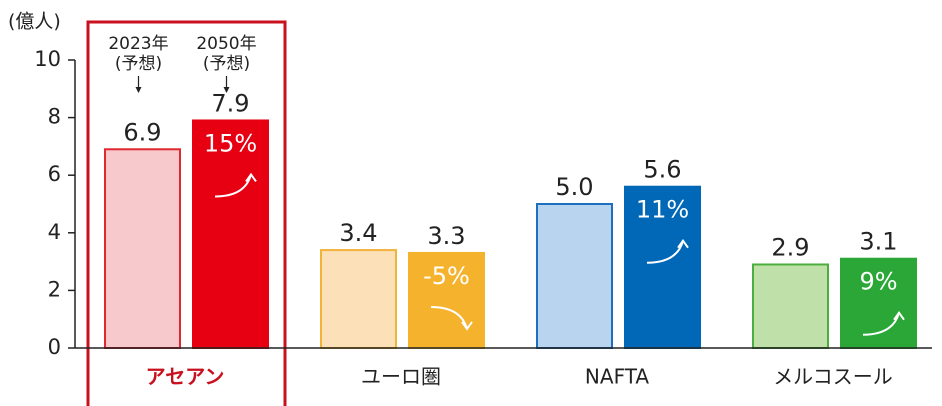  What do you see at coordinates (662, 210) in the screenshot?
I see `growth-label: 11%` at bounding box center [662, 210].